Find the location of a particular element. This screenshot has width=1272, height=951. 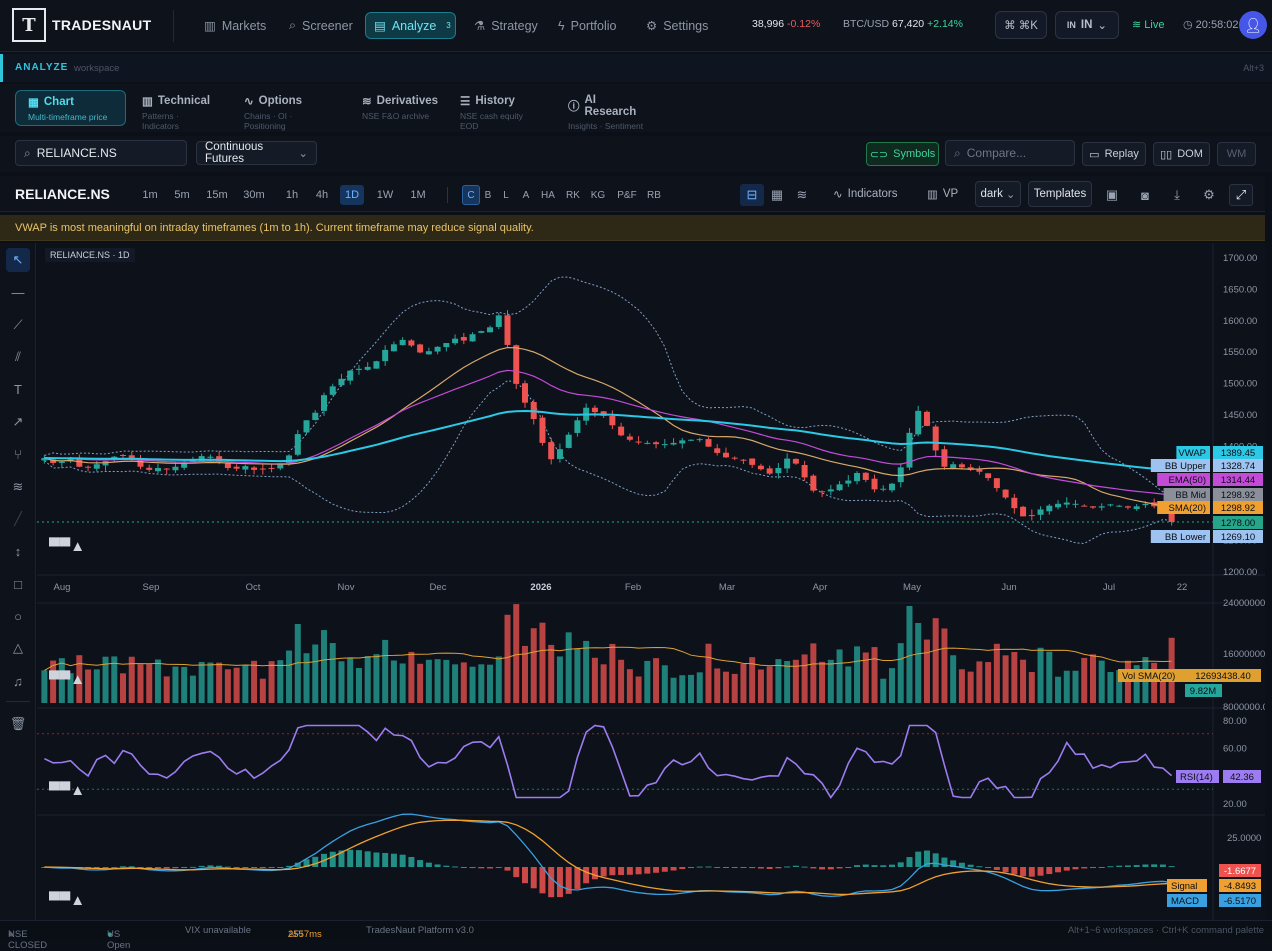

timeframe-1m: 1m is located at coordinates (150, 195).